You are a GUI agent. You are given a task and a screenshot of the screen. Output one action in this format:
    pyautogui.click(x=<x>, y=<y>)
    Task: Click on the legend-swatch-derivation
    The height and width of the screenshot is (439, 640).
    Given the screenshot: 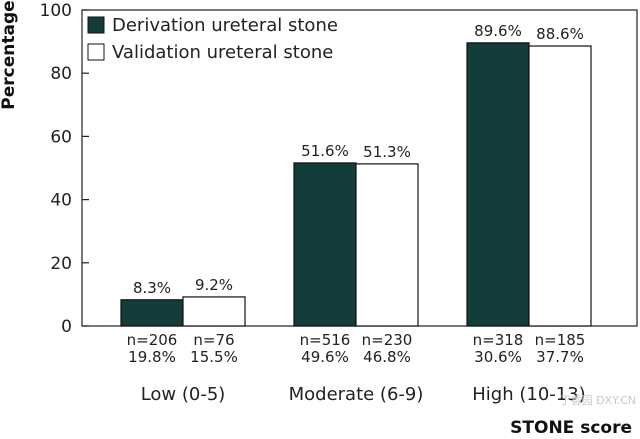 What is the action you would take?
    pyautogui.click(x=96, y=25)
    